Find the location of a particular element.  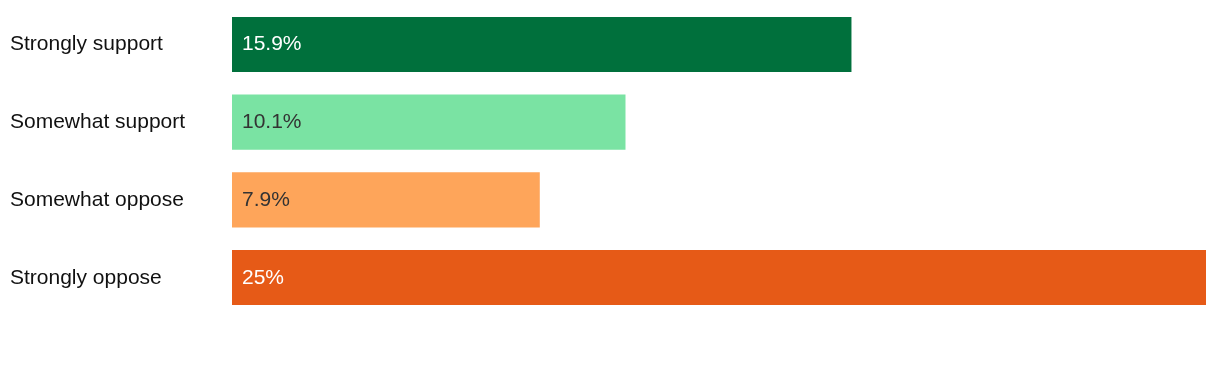

y-tick-label: Somewhat oppose is located at coordinates (97, 198).